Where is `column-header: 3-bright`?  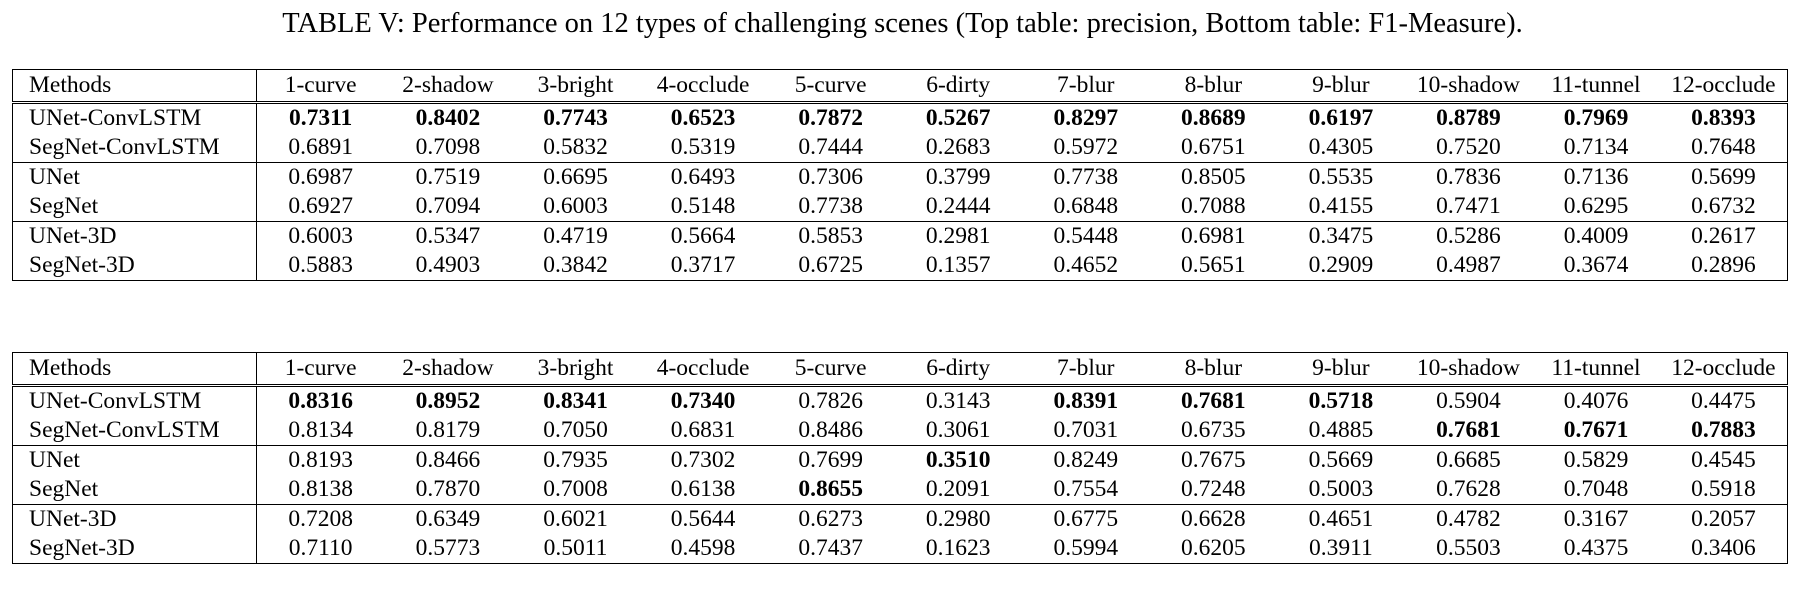 column-header: 3-bright is located at coordinates (575, 369).